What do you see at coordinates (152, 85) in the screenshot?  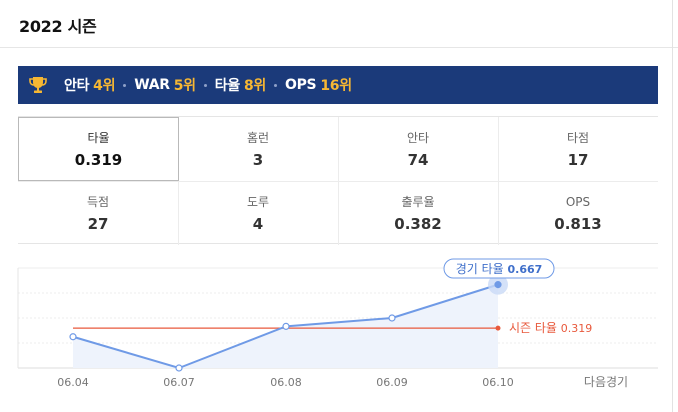 I see `rank-label: WAR` at bounding box center [152, 85].